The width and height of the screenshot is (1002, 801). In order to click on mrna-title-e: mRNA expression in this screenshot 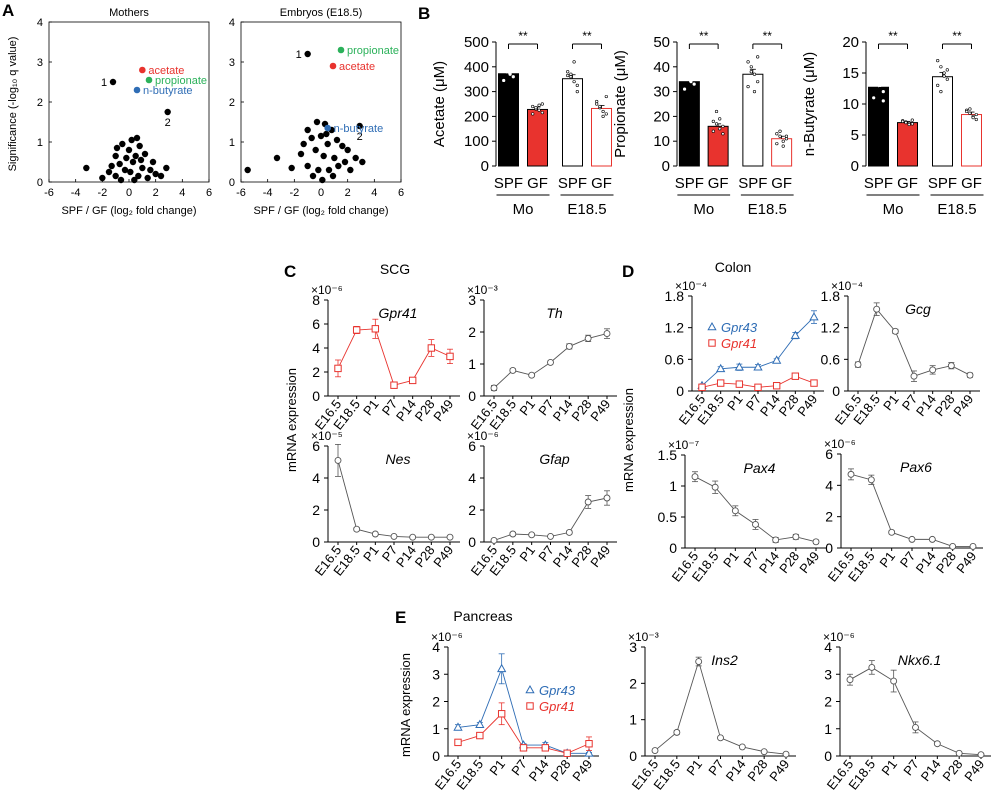, I will do `click(405, 705)`.